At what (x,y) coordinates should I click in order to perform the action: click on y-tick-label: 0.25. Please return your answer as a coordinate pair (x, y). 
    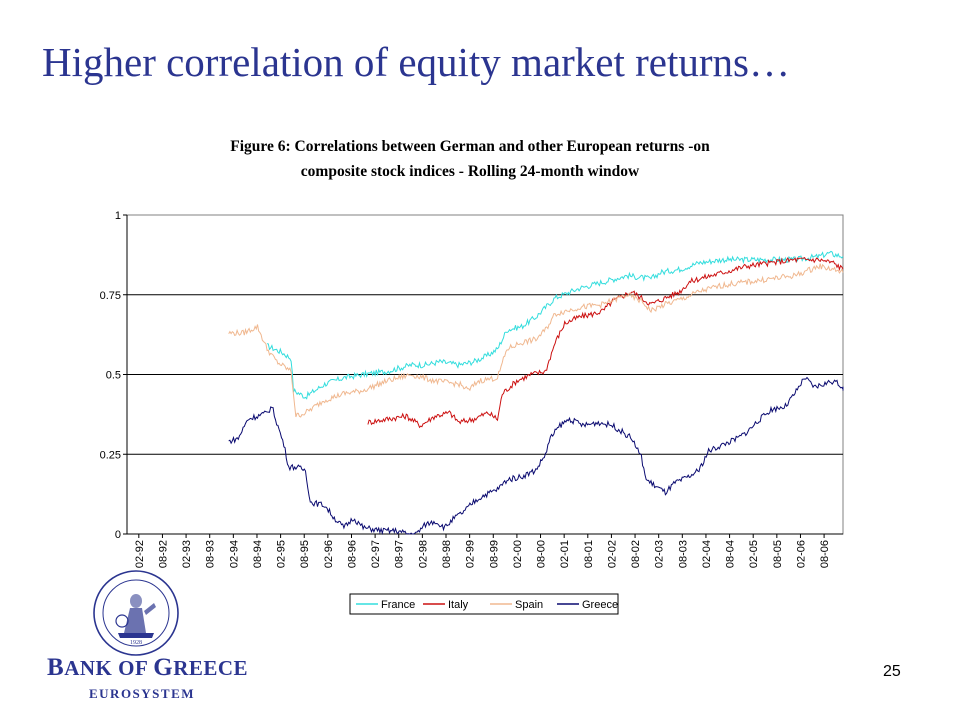
    Looking at the image, I should click on (110, 455).